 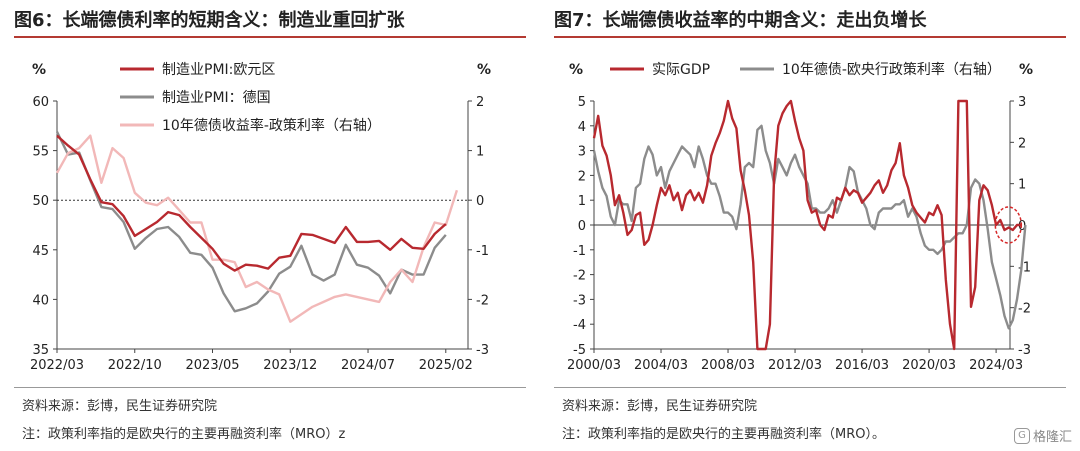 I want to click on figure-6-divider, so click(x=270, y=387).